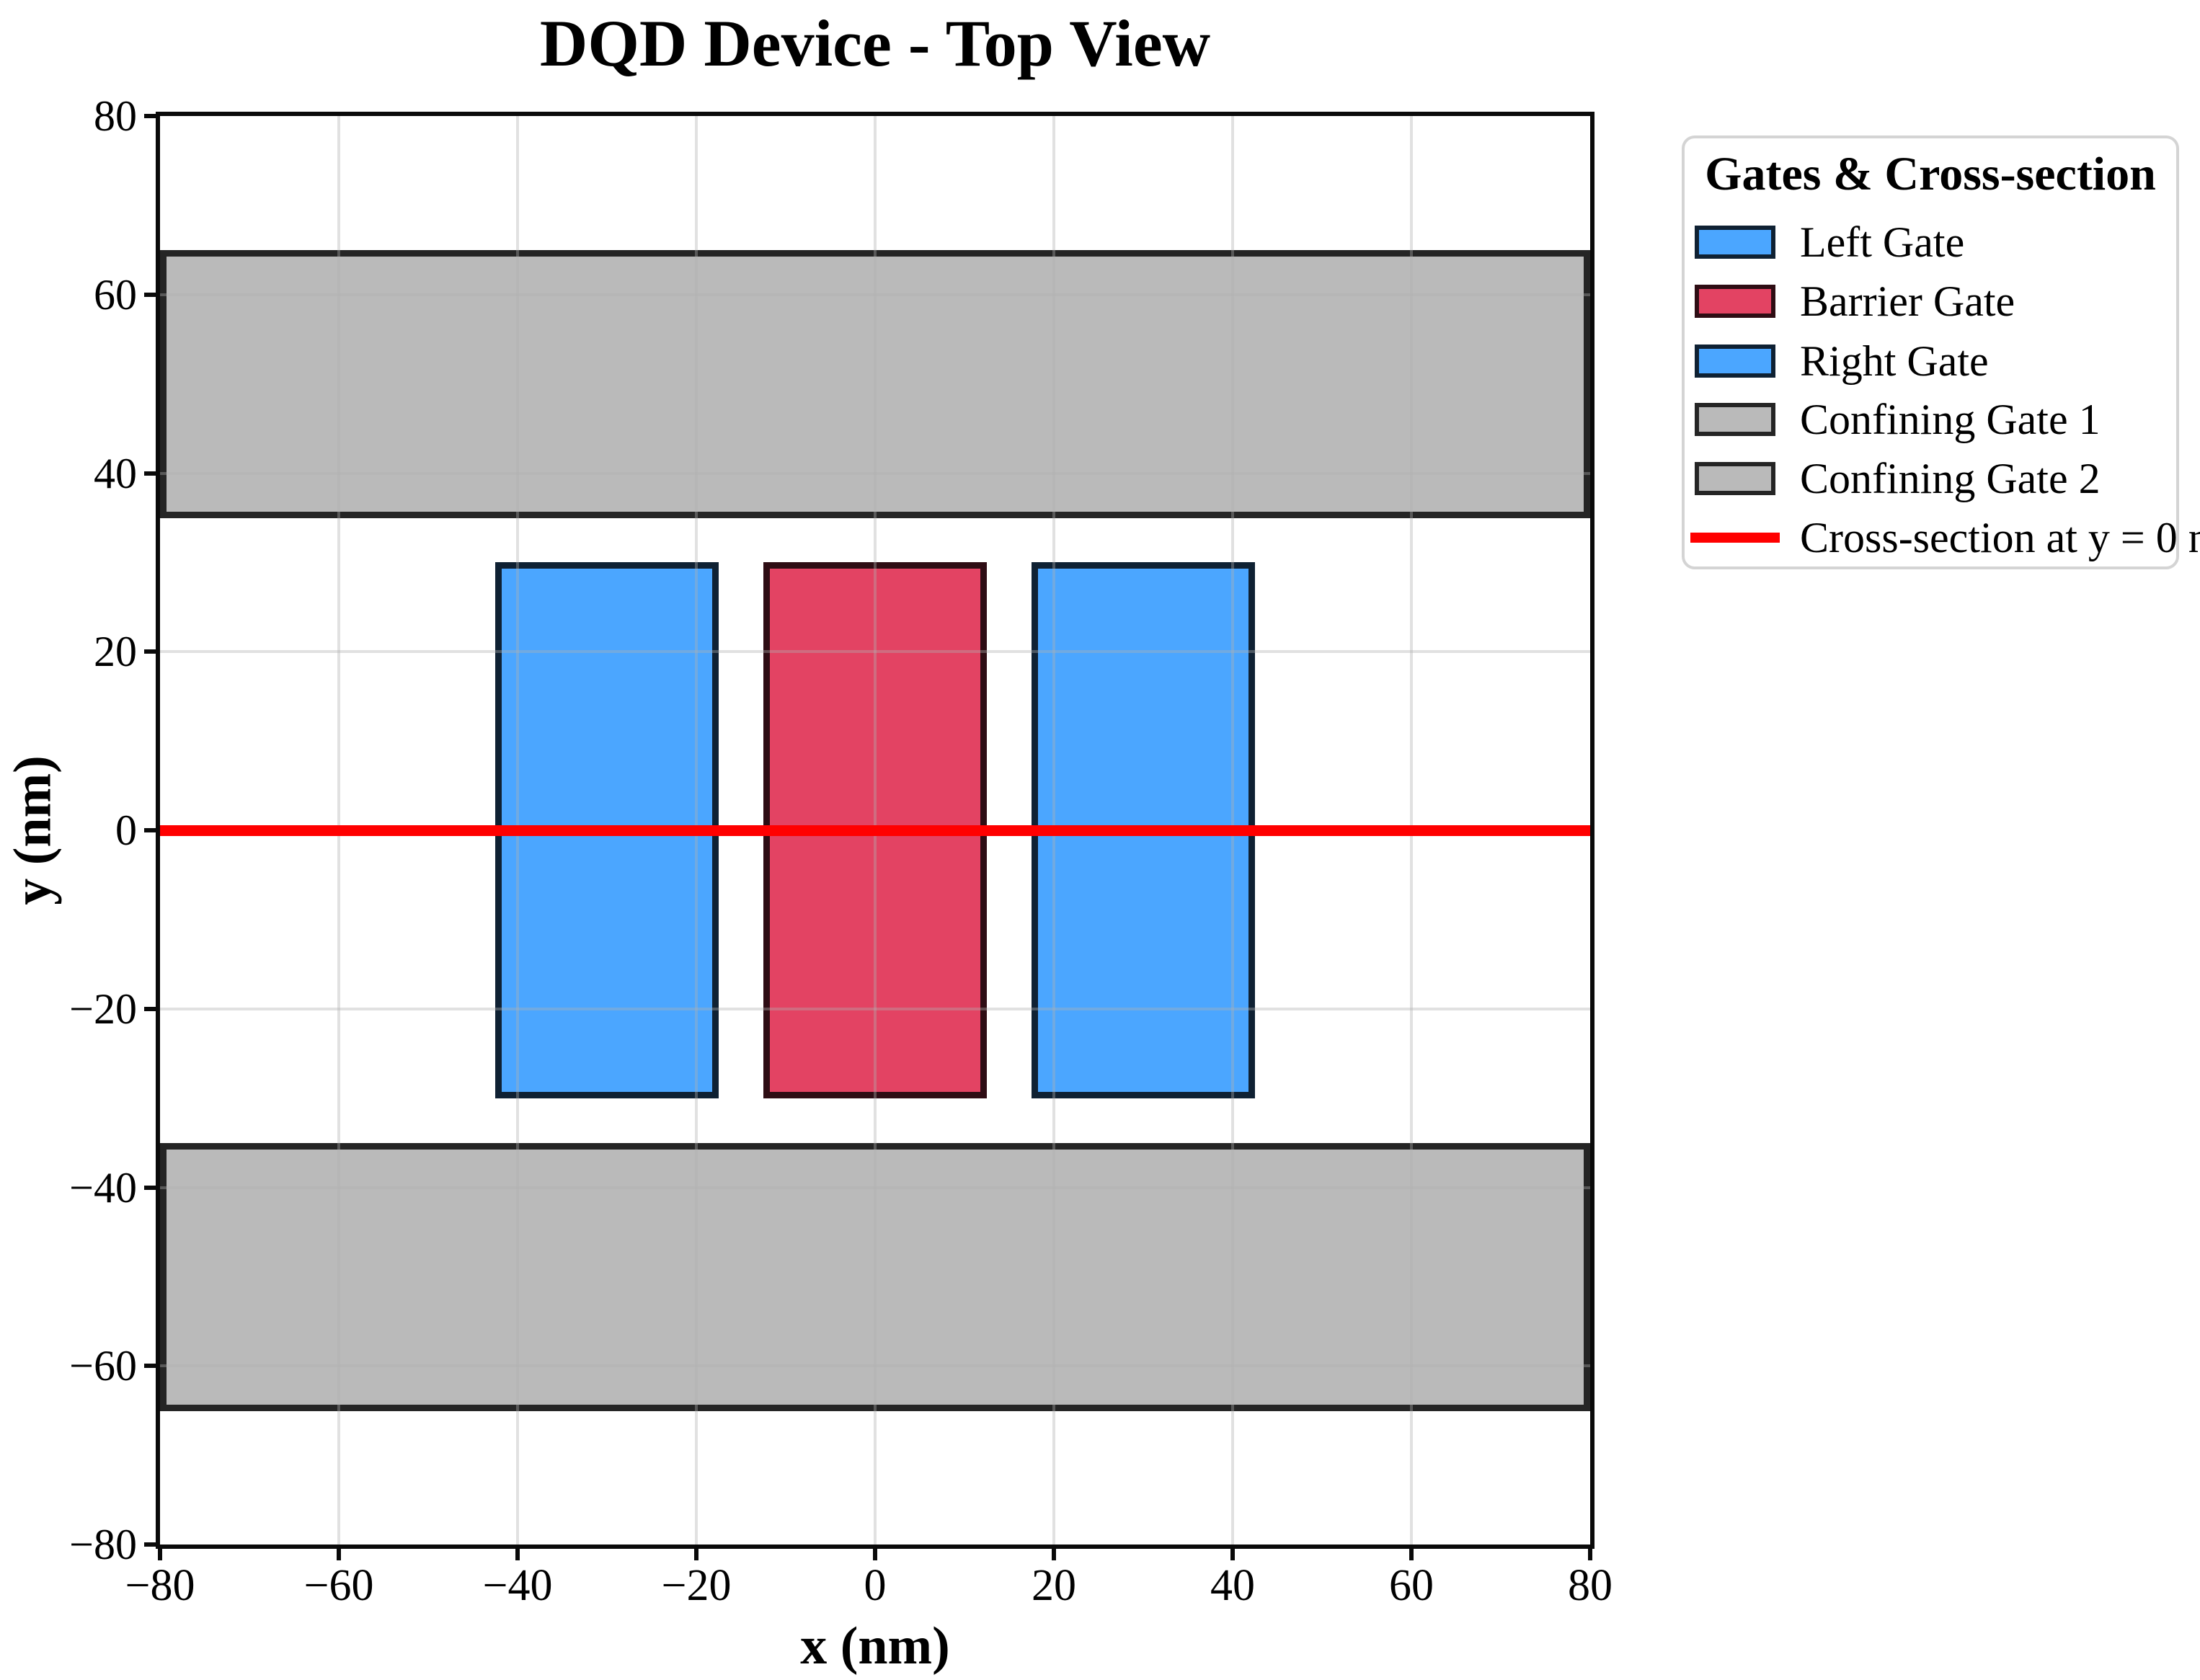 Image resolution: width=2200 pixels, height=1680 pixels. Describe the element at coordinates (33, 830) in the screenshot. I see `y-axis-label: y (nm)` at that location.